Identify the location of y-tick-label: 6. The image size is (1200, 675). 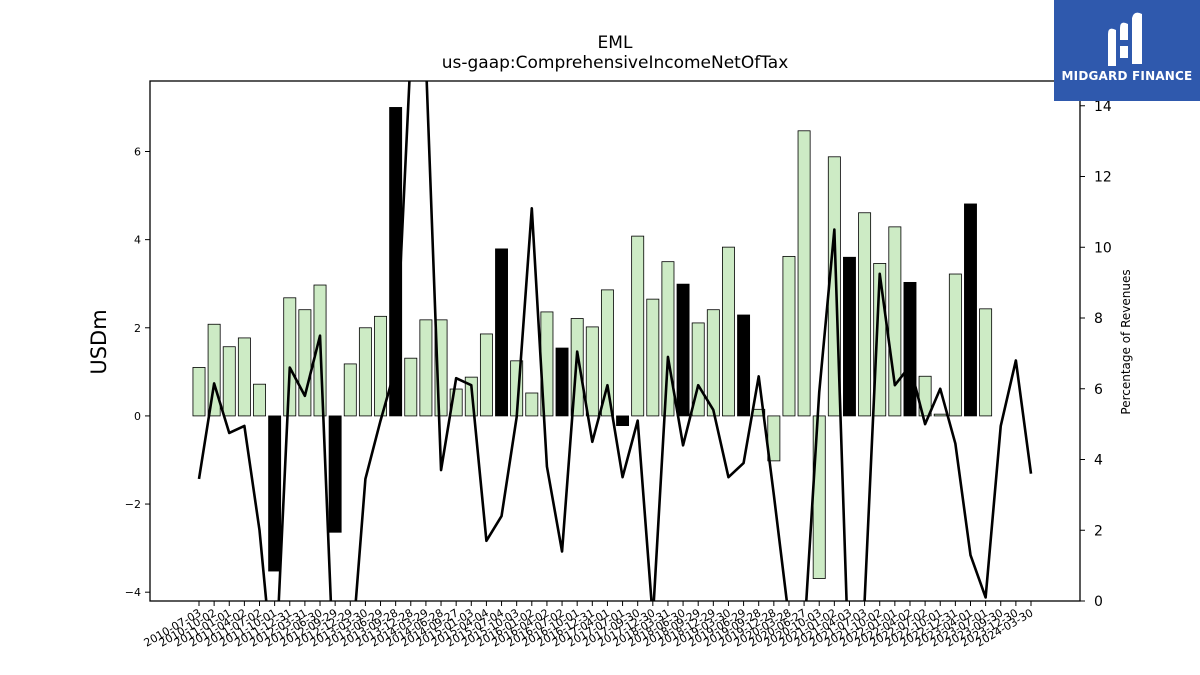
(137, 152).